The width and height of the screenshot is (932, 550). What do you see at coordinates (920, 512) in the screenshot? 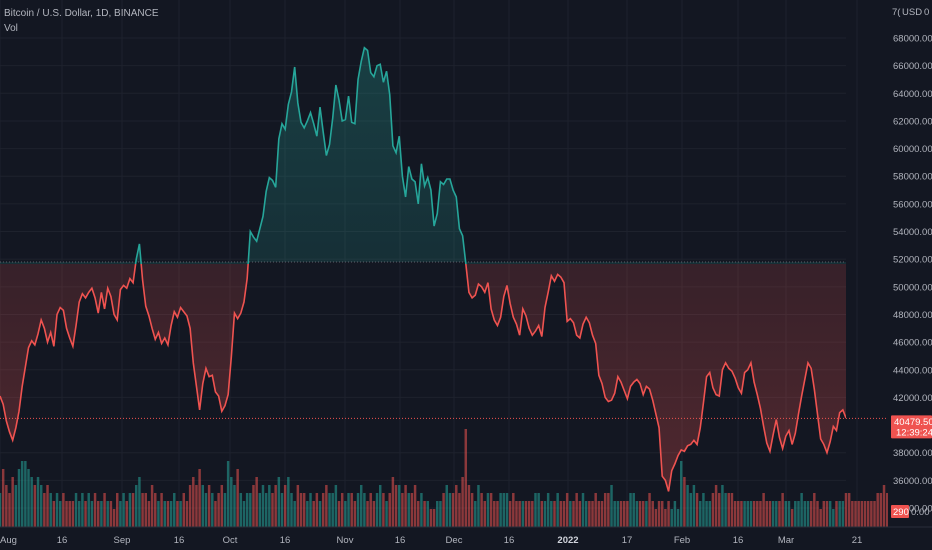
I see `volume-tick-label: 0.00` at bounding box center [920, 512].